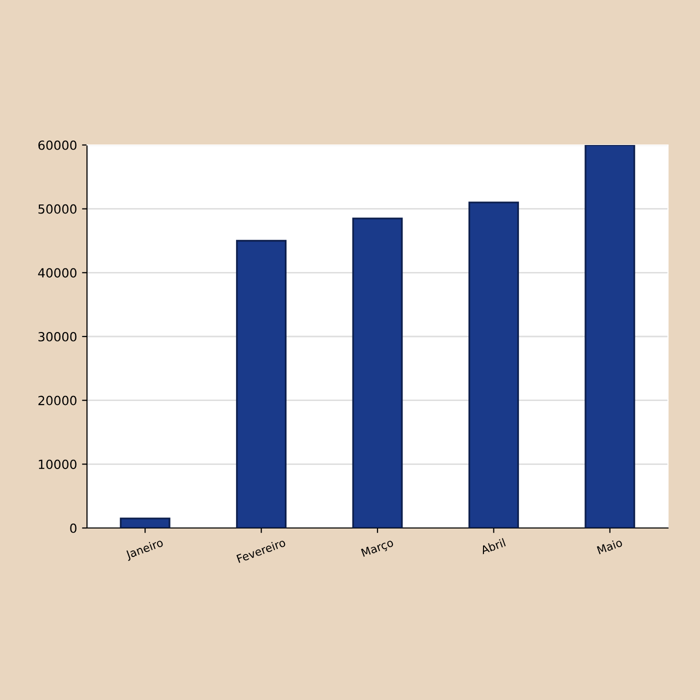  I want to click on x-tick-label: Março, so click(378, 548).